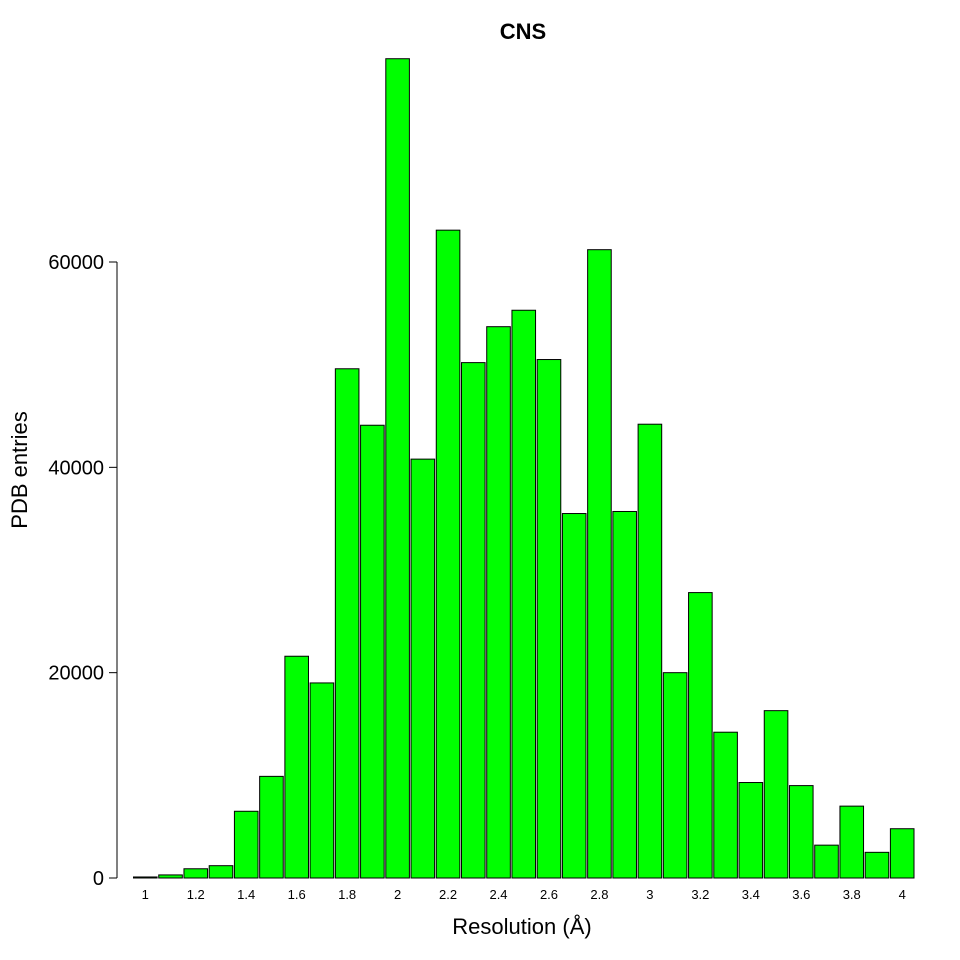 This screenshot has width=960, height=960. I want to click on x-tick-label: 1.2, so click(196, 894).